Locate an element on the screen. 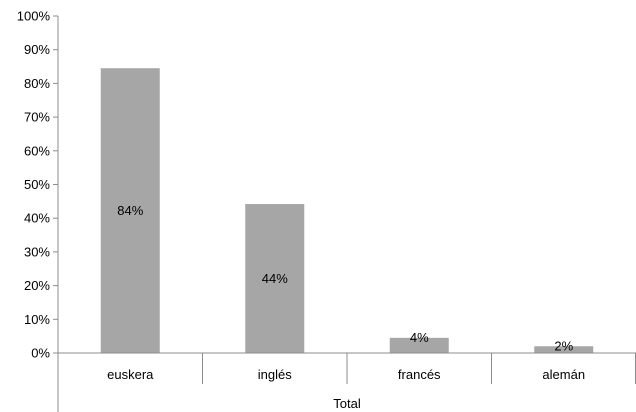 The image size is (636, 412). y-tick-label: 10% is located at coordinates (37, 319).